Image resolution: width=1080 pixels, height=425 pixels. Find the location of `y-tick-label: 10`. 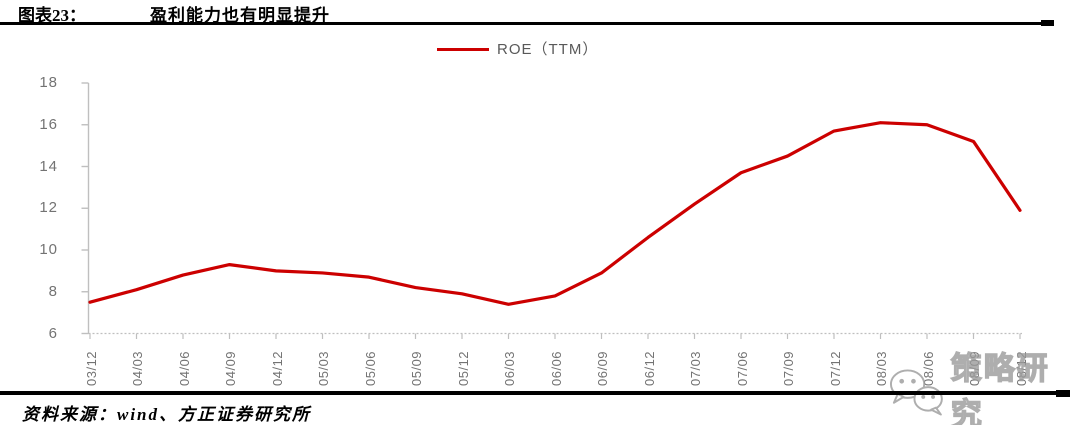

y-tick-label: 10 is located at coordinates (48, 249).